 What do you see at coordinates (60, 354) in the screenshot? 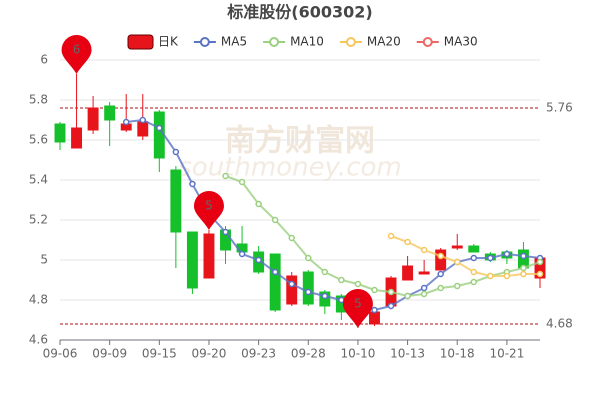
I see `x-tick-label: 09-06` at bounding box center [60, 354].